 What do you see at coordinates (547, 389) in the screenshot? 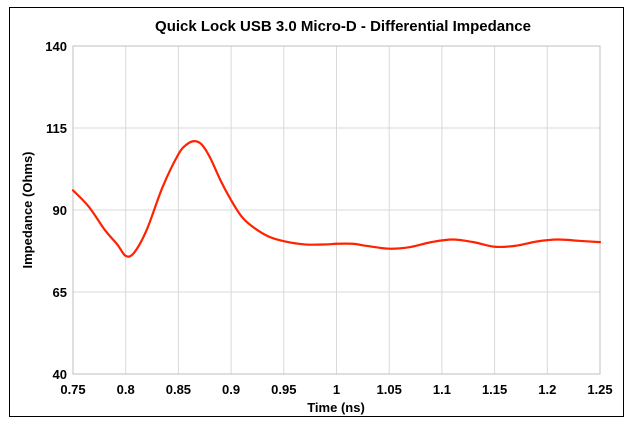
I see `x-tick-label: 1.2` at bounding box center [547, 389].